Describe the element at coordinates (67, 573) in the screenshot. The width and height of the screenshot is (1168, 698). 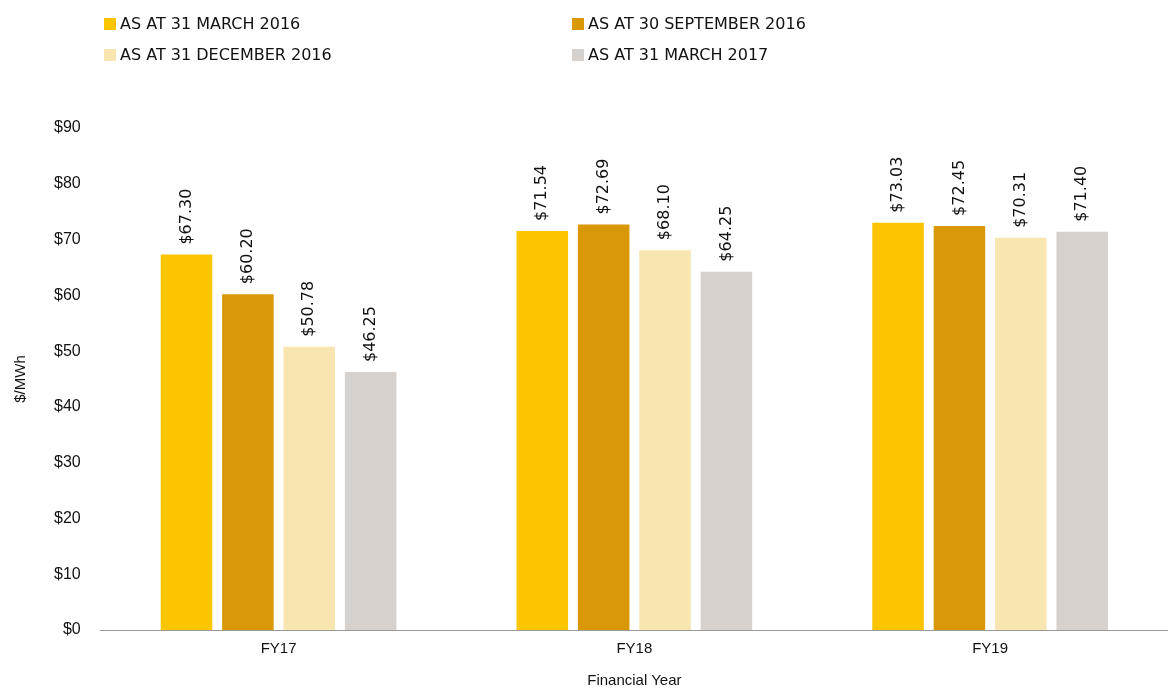
I see `y-tick-label: $10` at that location.